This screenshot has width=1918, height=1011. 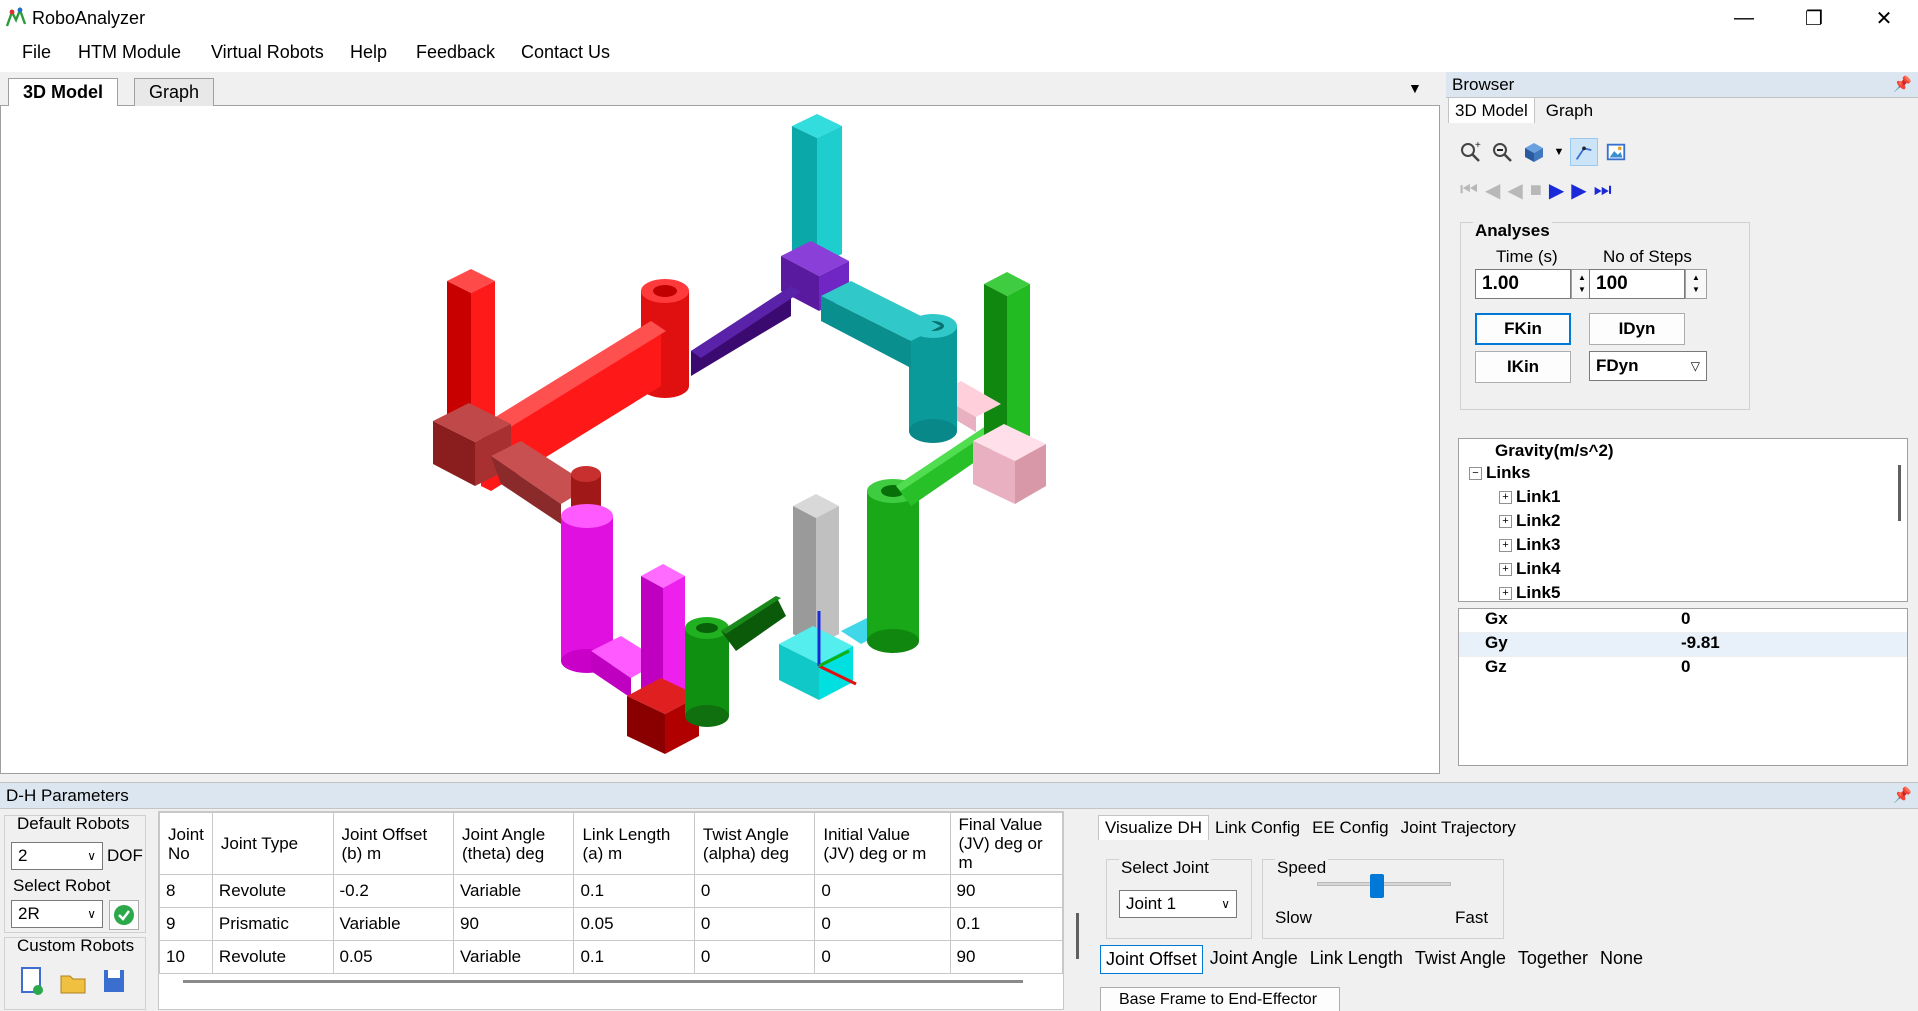 What do you see at coordinates (1559, 152) in the screenshot?
I see `dropdown-icon: ▼` at bounding box center [1559, 152].